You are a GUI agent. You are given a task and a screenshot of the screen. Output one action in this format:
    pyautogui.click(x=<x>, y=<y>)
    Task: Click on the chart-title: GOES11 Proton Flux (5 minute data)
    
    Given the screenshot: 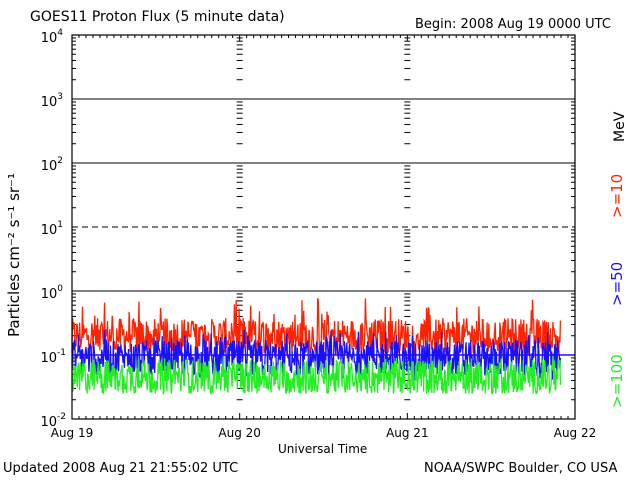 What is the action you would take?
    pyautogui.click(x=157, y=17)
    